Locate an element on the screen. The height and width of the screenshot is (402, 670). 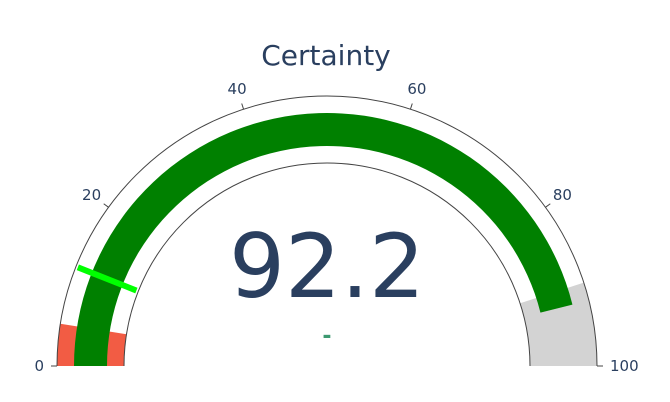
gauge-tick-label: 20 is located at coordinates (91, 195).